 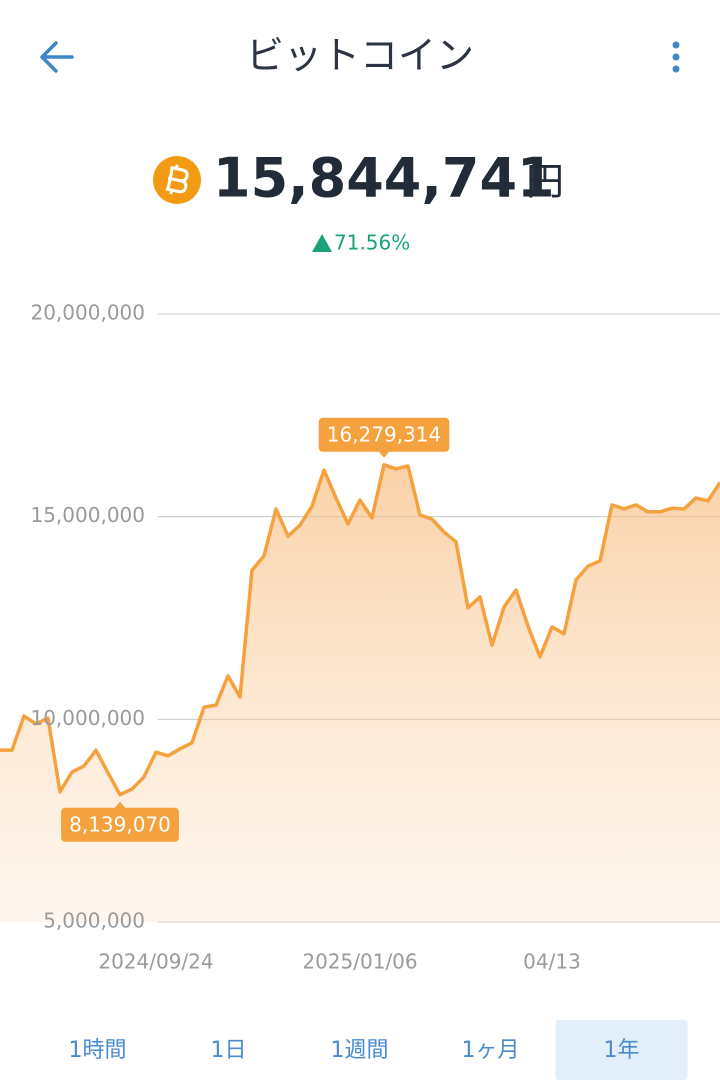 I want to click on x-tick-label: 04/13, so click(x=552, y=962).